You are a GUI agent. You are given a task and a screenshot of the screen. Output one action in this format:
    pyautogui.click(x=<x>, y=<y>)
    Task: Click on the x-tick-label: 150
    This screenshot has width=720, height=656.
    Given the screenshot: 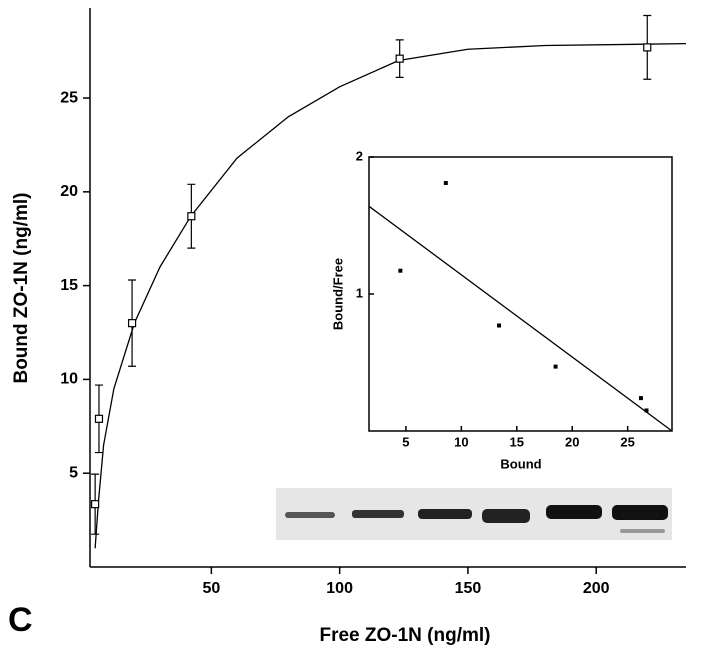 What is the action you would take?
    pyautogui.click(x=468, y=588)
    